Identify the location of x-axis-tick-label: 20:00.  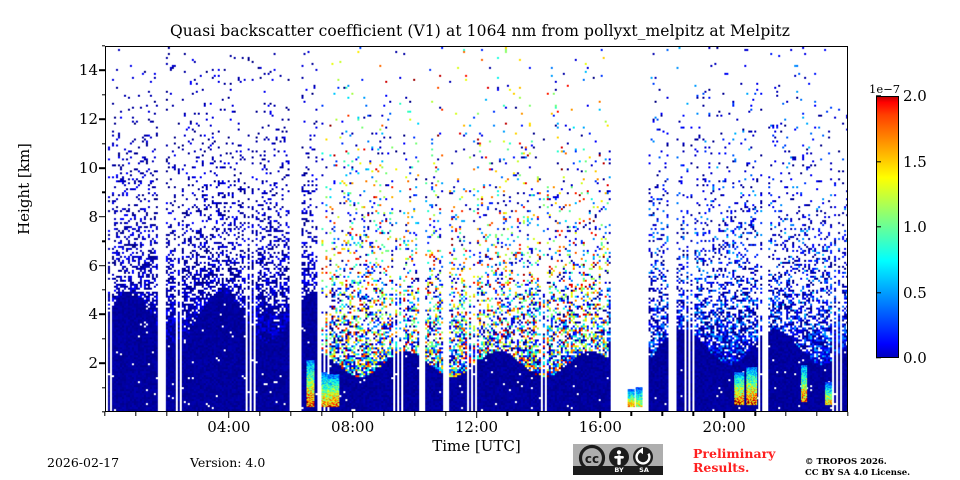
(724, 427).